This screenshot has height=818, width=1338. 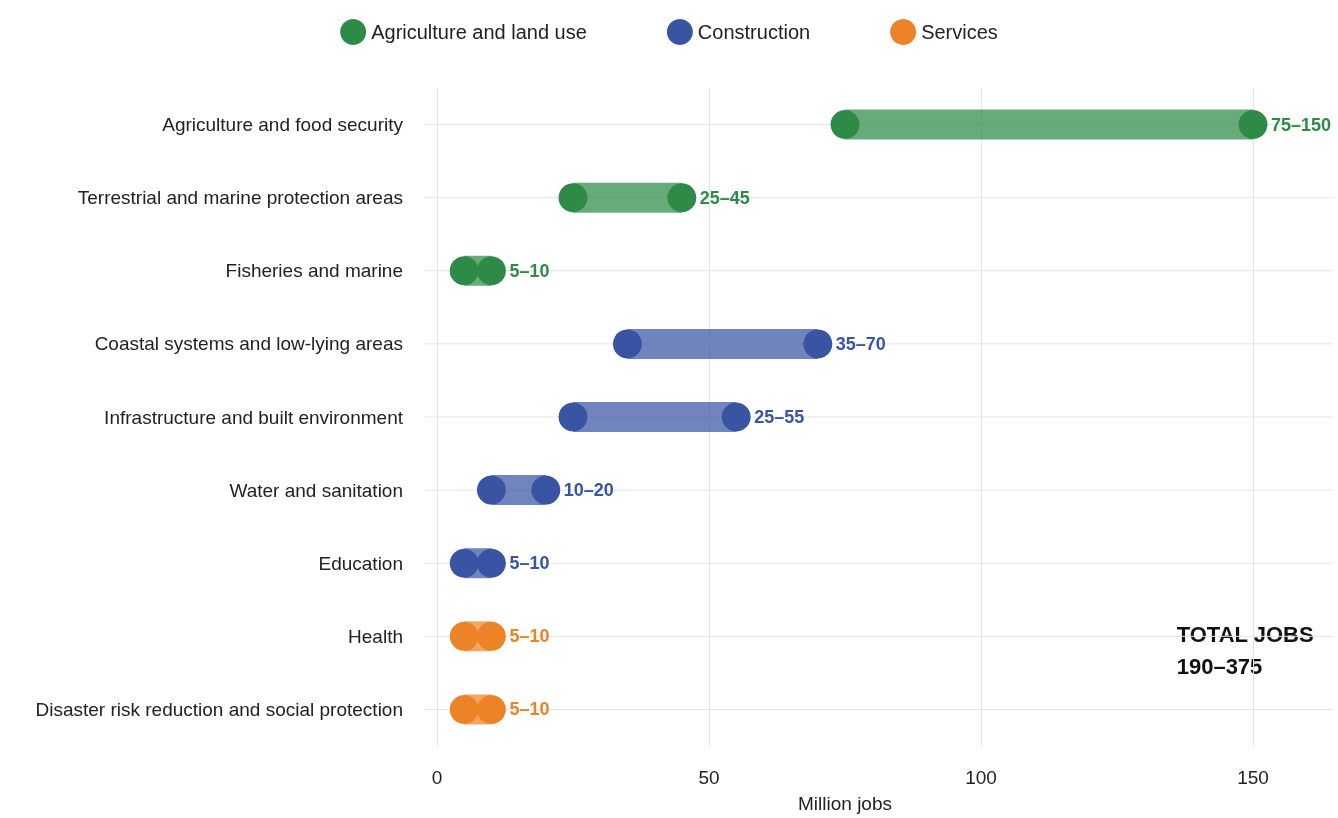 I want to click on data-label: 25–45, so click(x=724, y=197).